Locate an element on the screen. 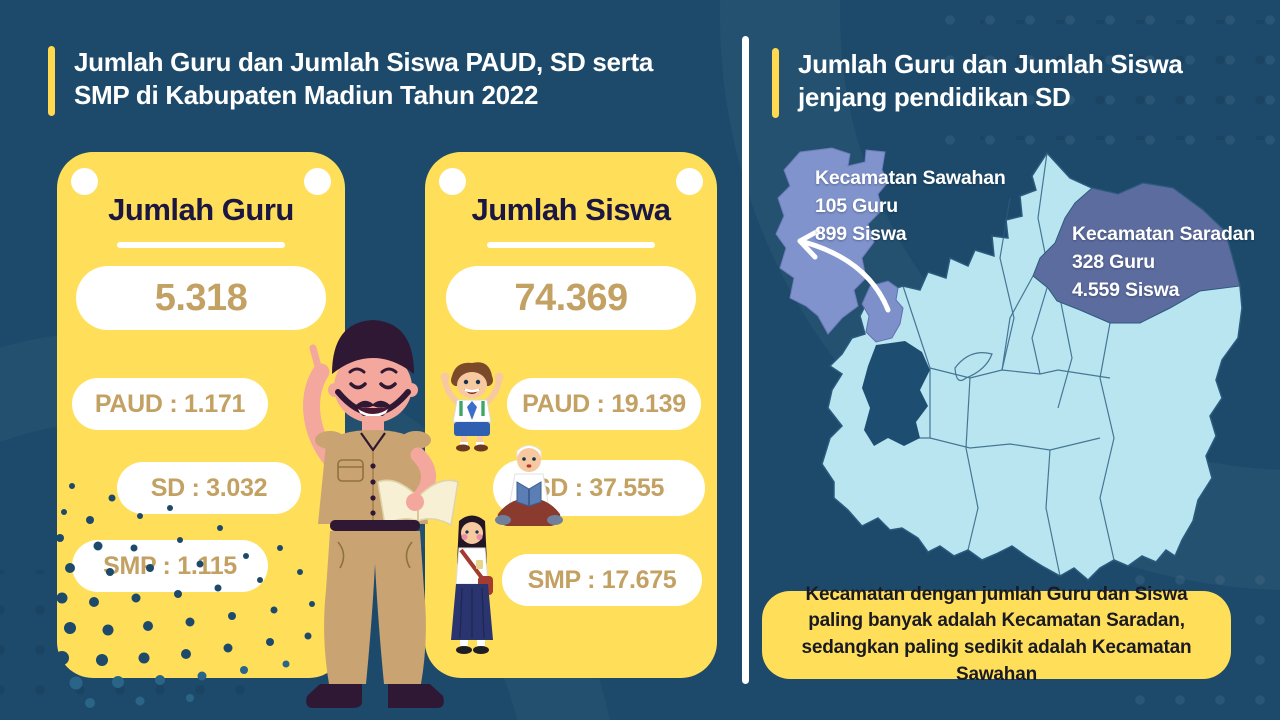  sawahan-guru: 105 Guru is located at coordinates (856, 206).